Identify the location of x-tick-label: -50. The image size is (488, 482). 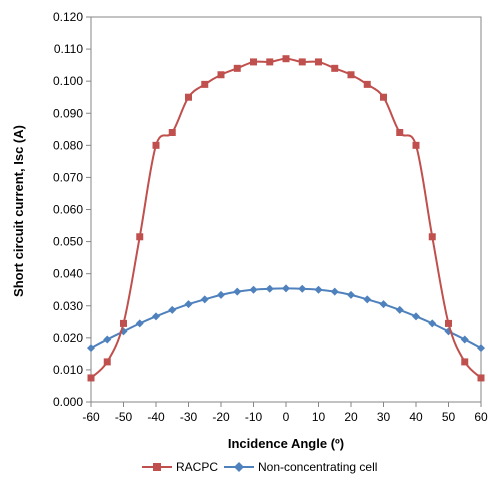
(124, 417).